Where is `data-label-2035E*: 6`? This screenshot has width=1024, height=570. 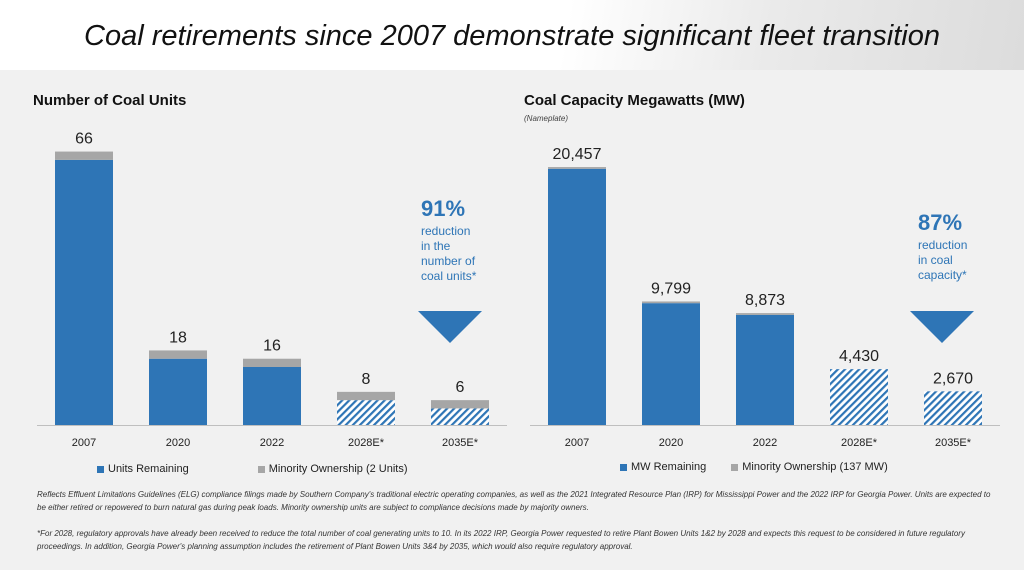 data-label-2035E*: 6 is located at coordinates (460, 387).